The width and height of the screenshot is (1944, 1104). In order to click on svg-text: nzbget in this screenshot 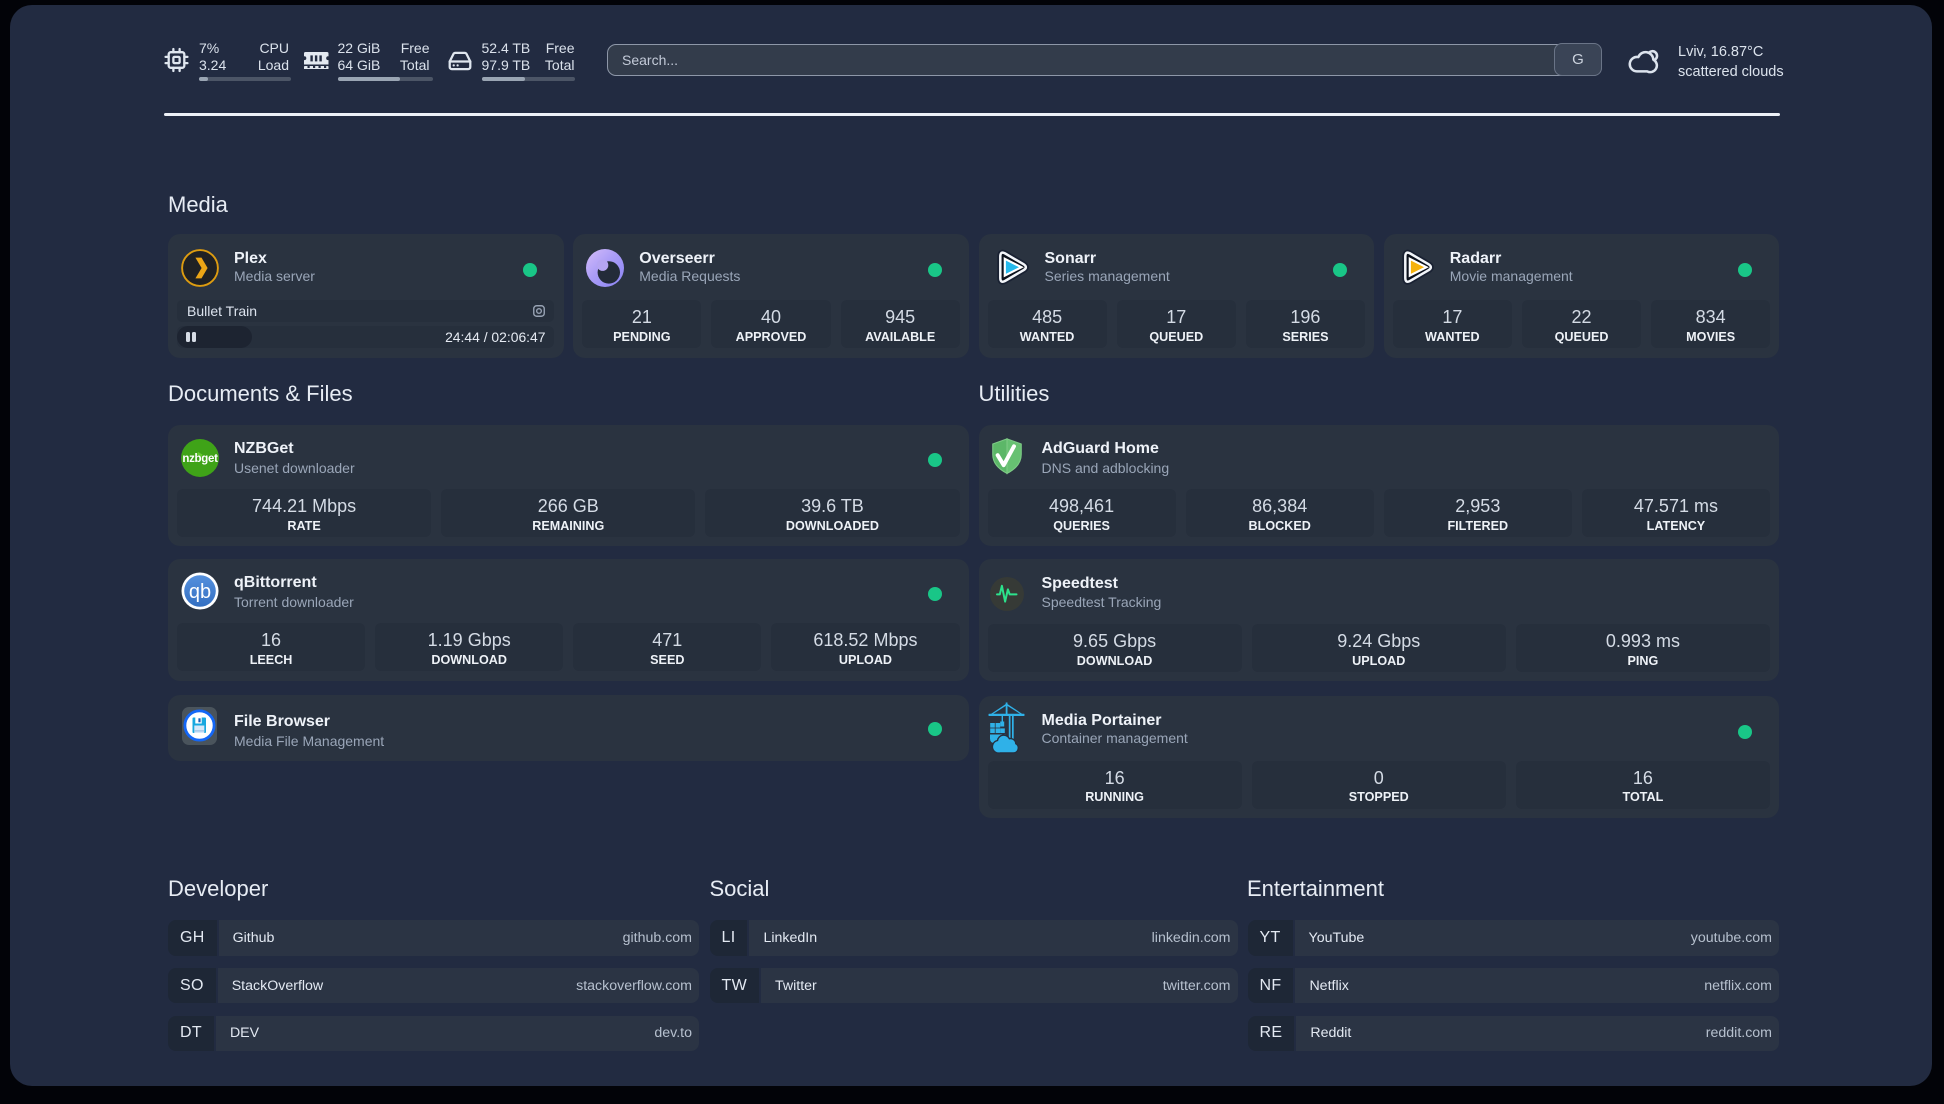, I will do `click(200, 459)`.